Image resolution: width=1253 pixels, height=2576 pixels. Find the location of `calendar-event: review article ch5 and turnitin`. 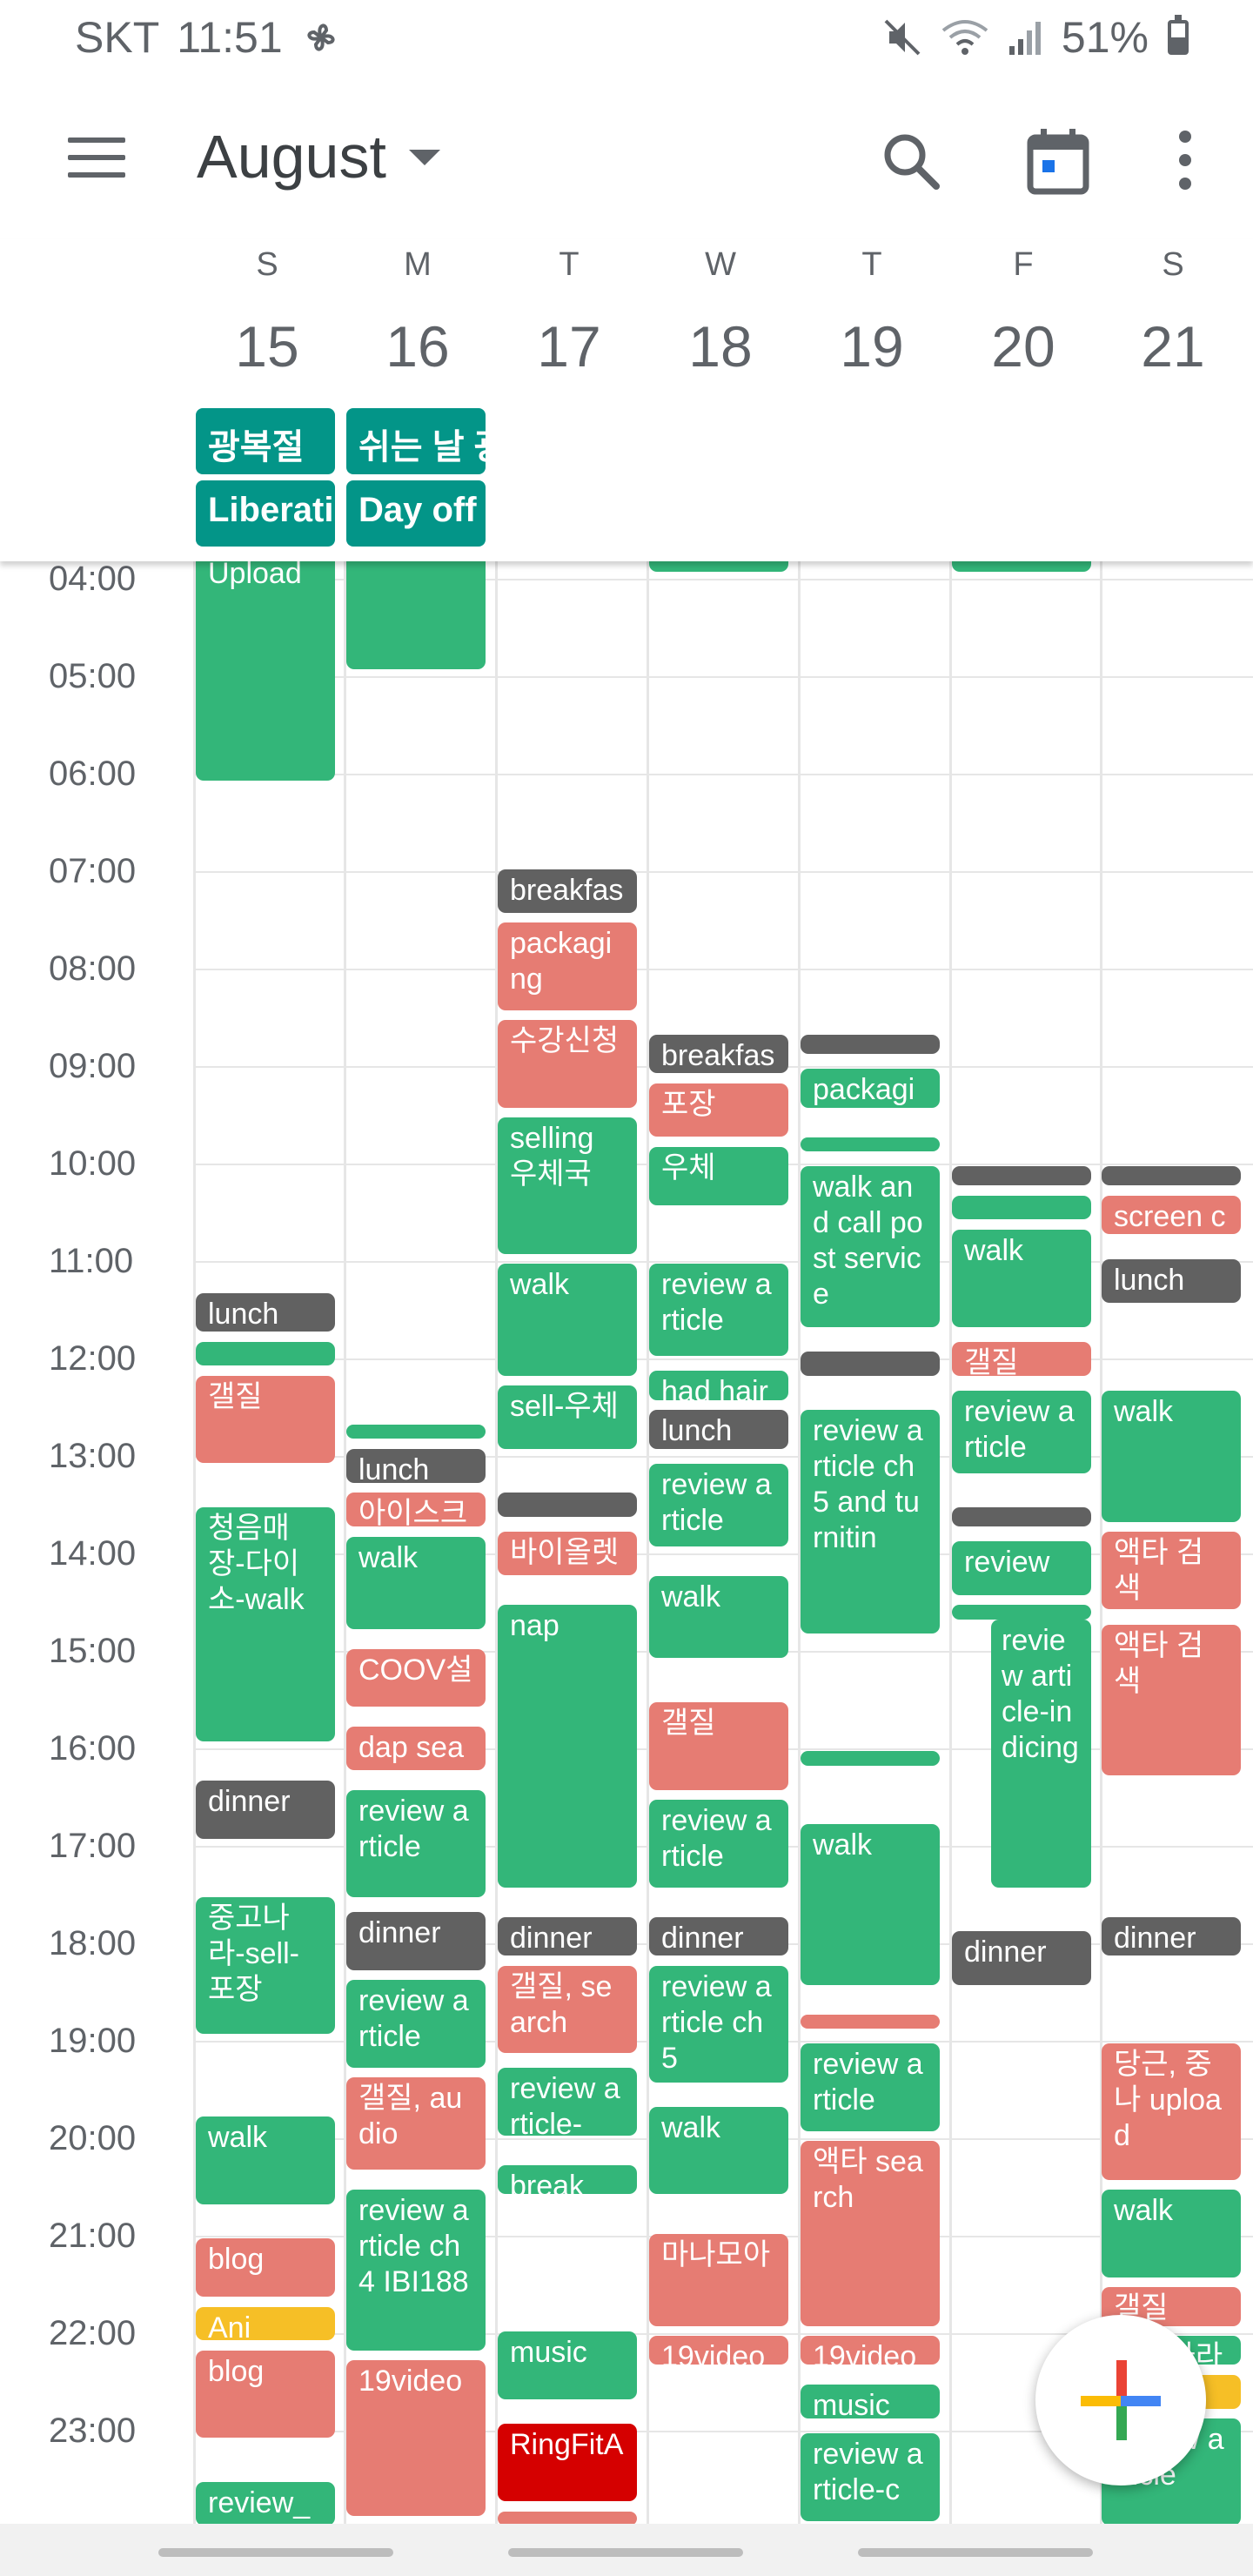

calendar-event: review article ch5 and turnitin is located at coordinates (870, 1521).